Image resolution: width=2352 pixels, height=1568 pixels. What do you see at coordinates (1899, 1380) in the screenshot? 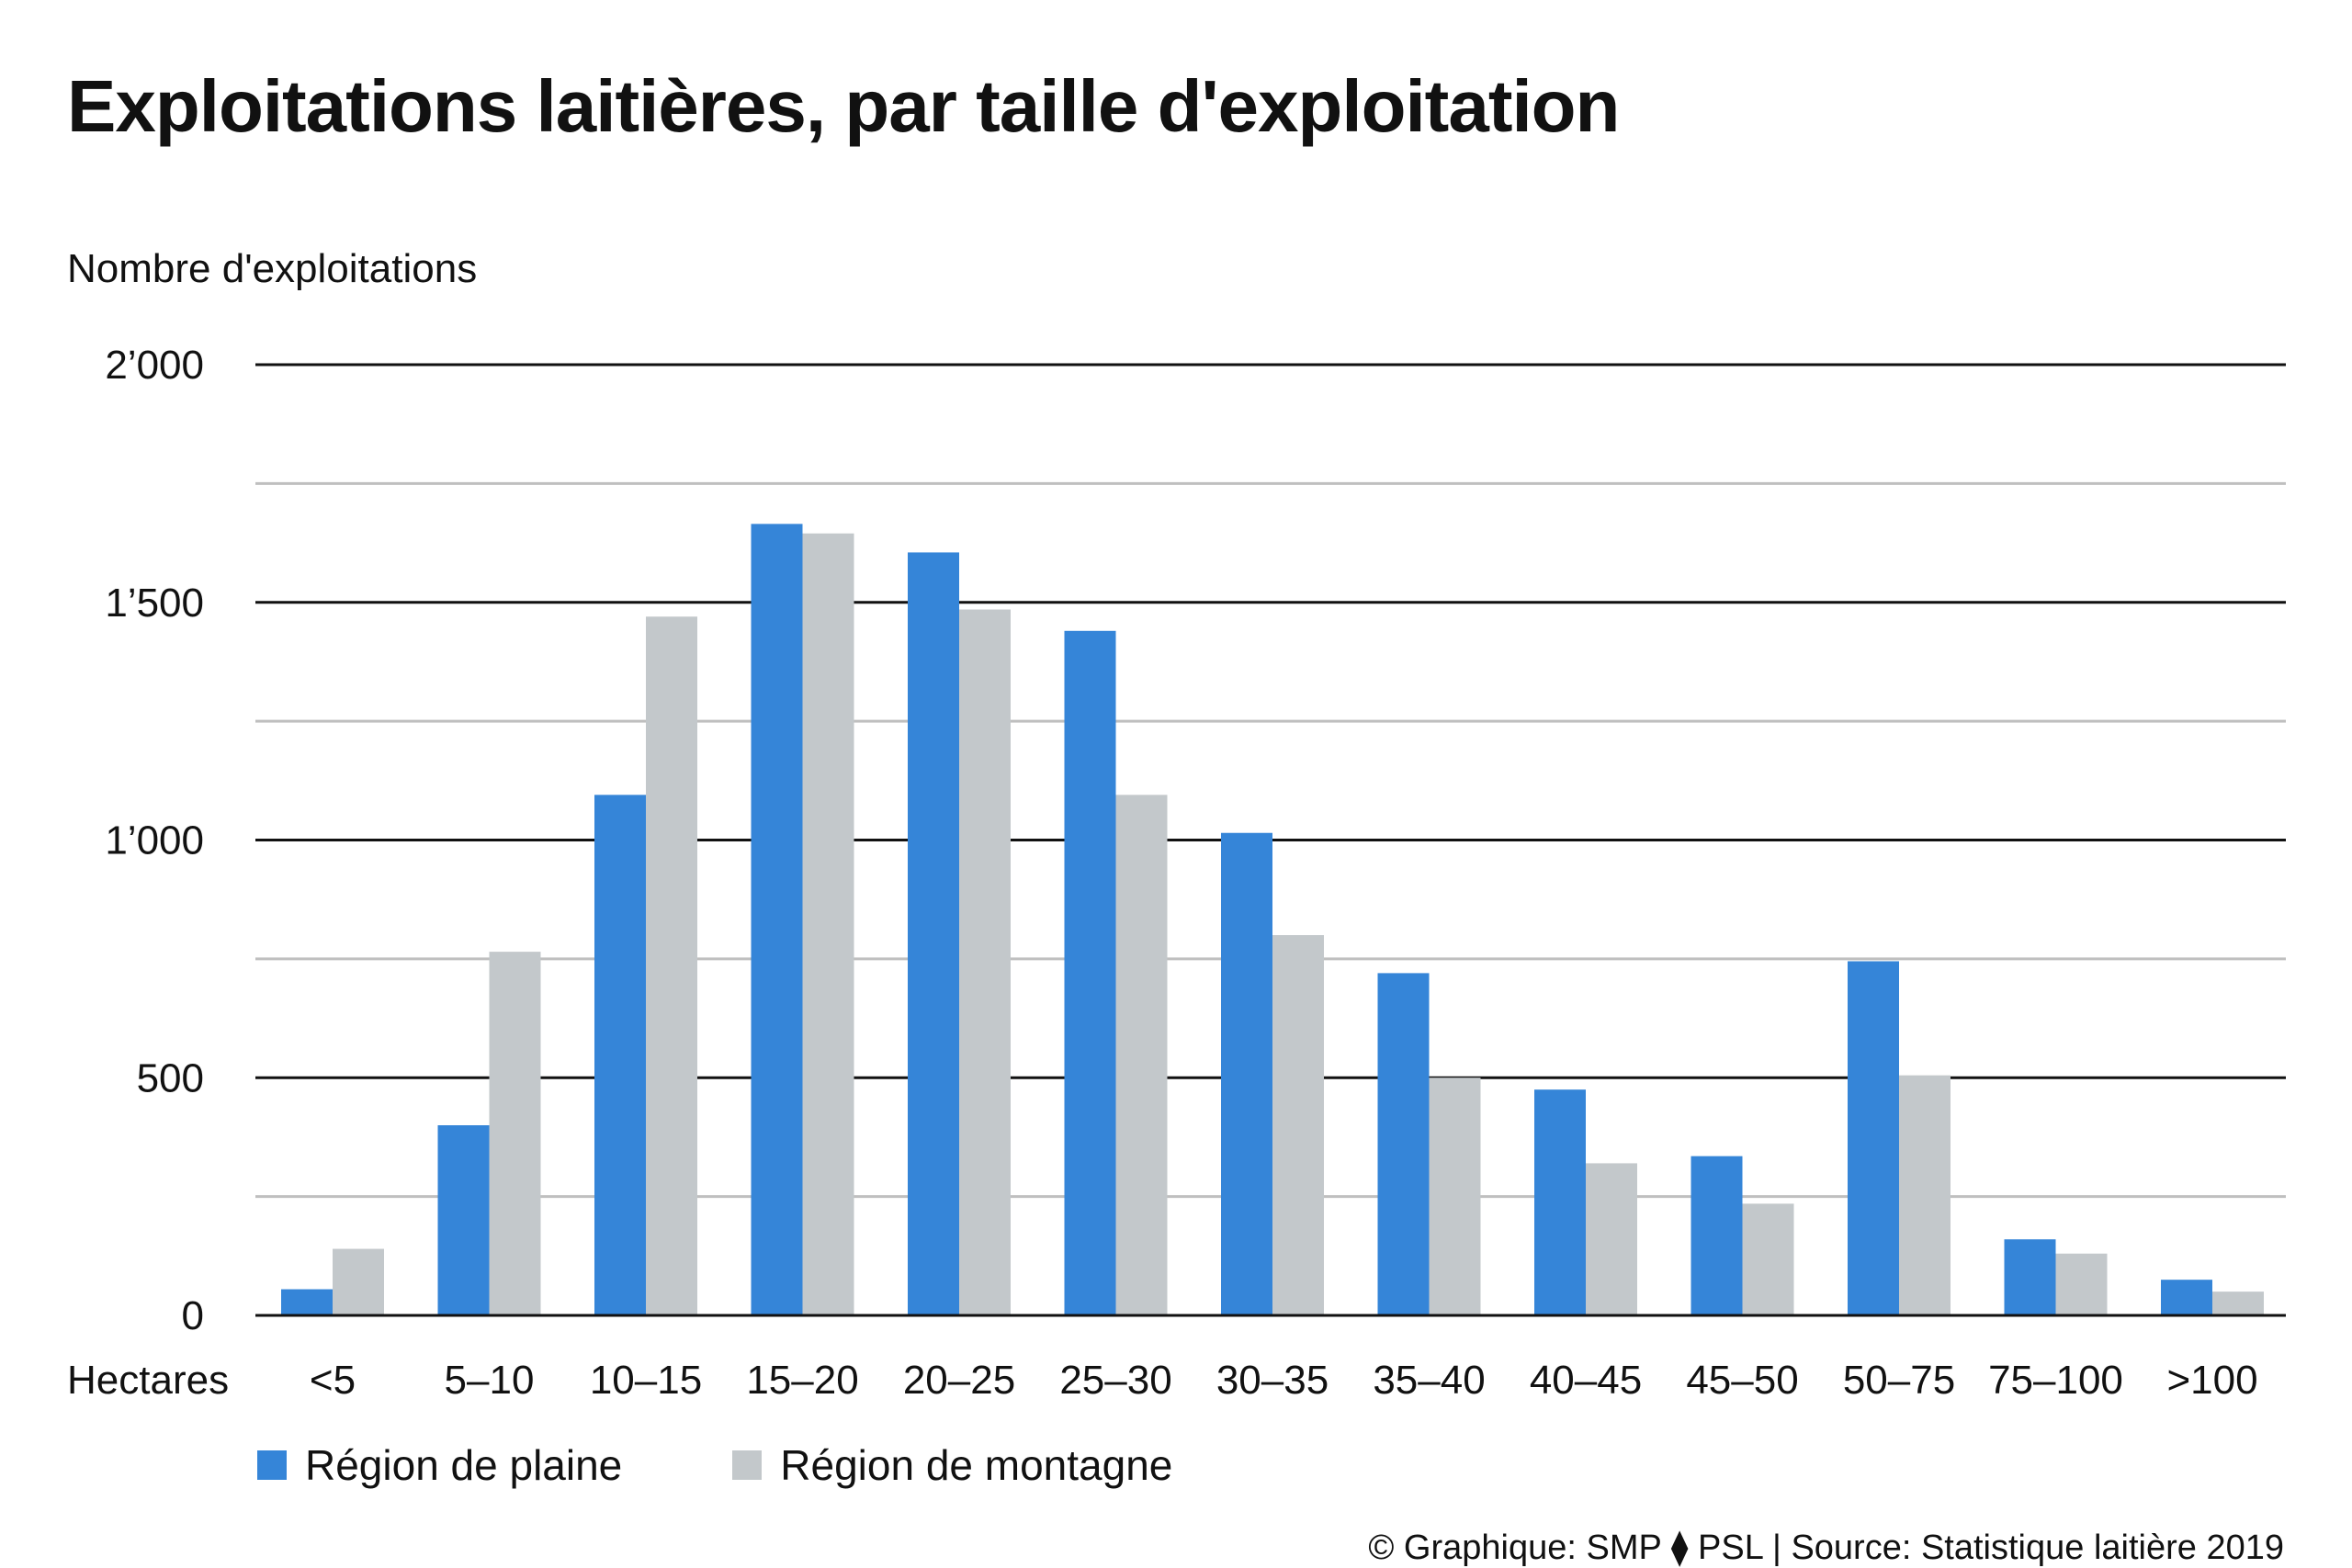
I see `x-tick-label: 50–75` at bounding box center [1899, 1380].